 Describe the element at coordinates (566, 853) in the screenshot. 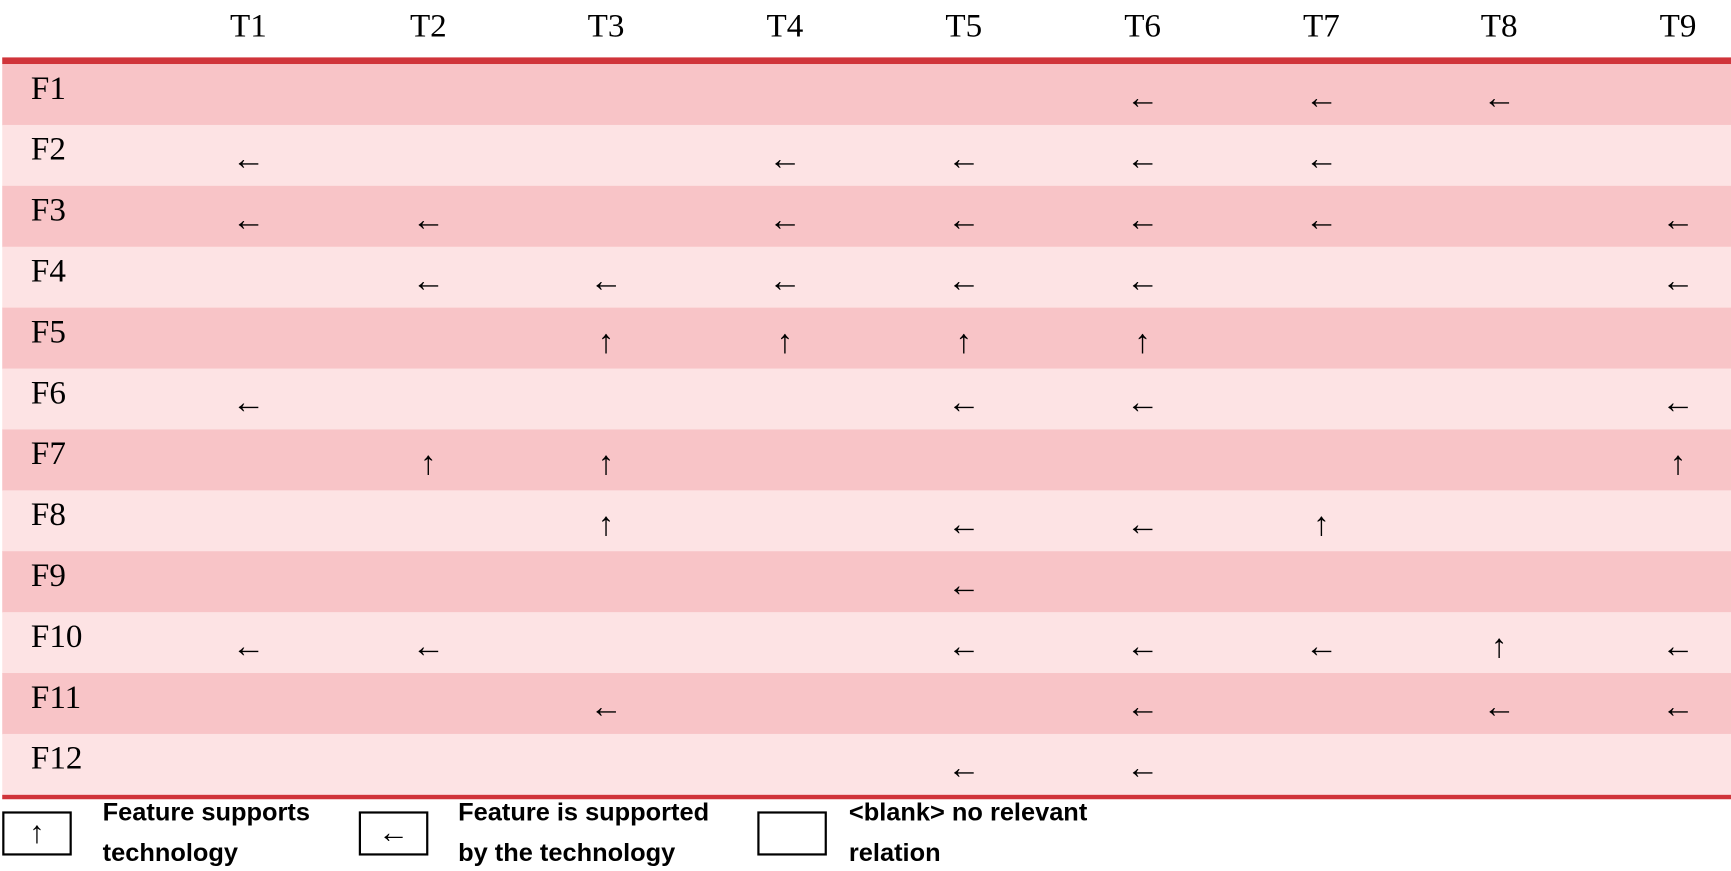

I see `legend-text: by the technology` at that location.